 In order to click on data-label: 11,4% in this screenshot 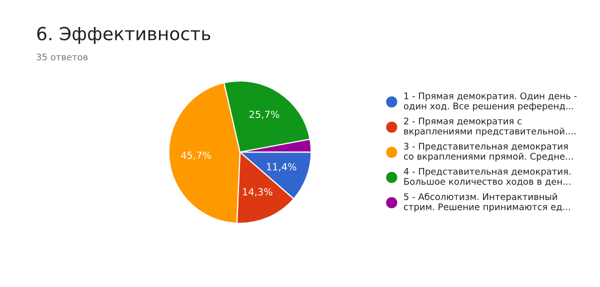, I will do `click(281, 167)`.